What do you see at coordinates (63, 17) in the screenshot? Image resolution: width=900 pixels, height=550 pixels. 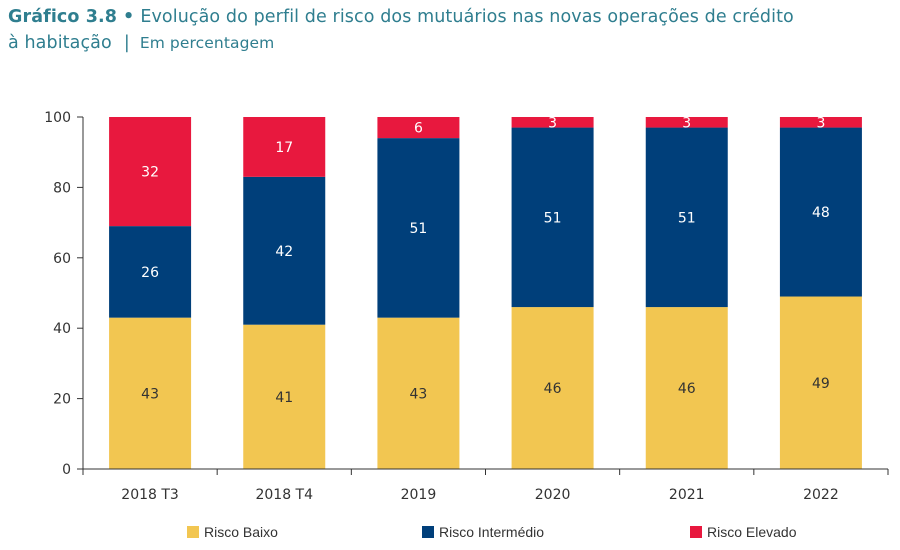 I see `chart-number: Gráfico 3.8` at bounding box center [63, 17].